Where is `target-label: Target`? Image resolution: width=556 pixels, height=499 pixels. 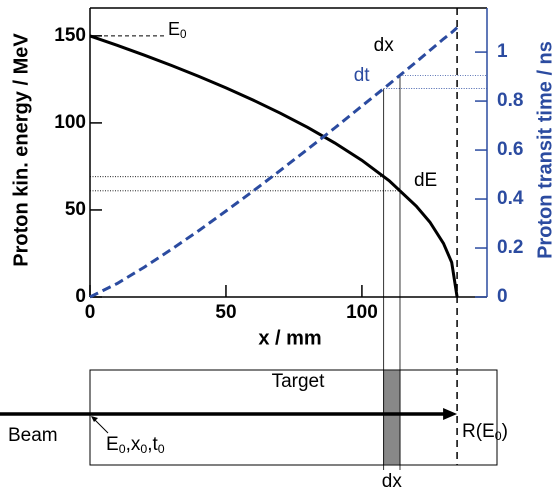
target-label: Target is located at coordinates (299, 381).